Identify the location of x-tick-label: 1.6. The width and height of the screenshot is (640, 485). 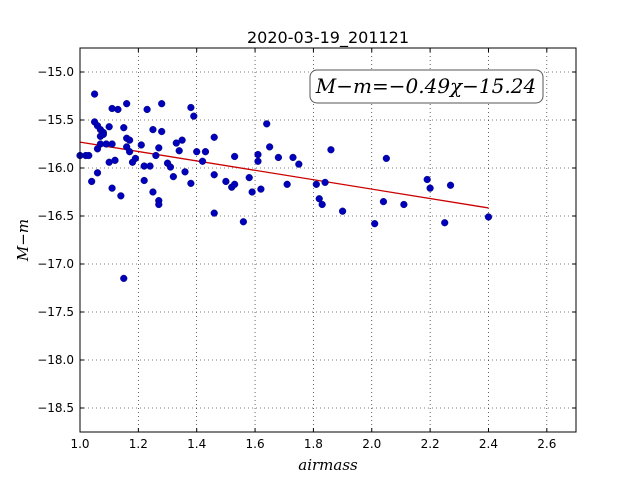
(255, 444).